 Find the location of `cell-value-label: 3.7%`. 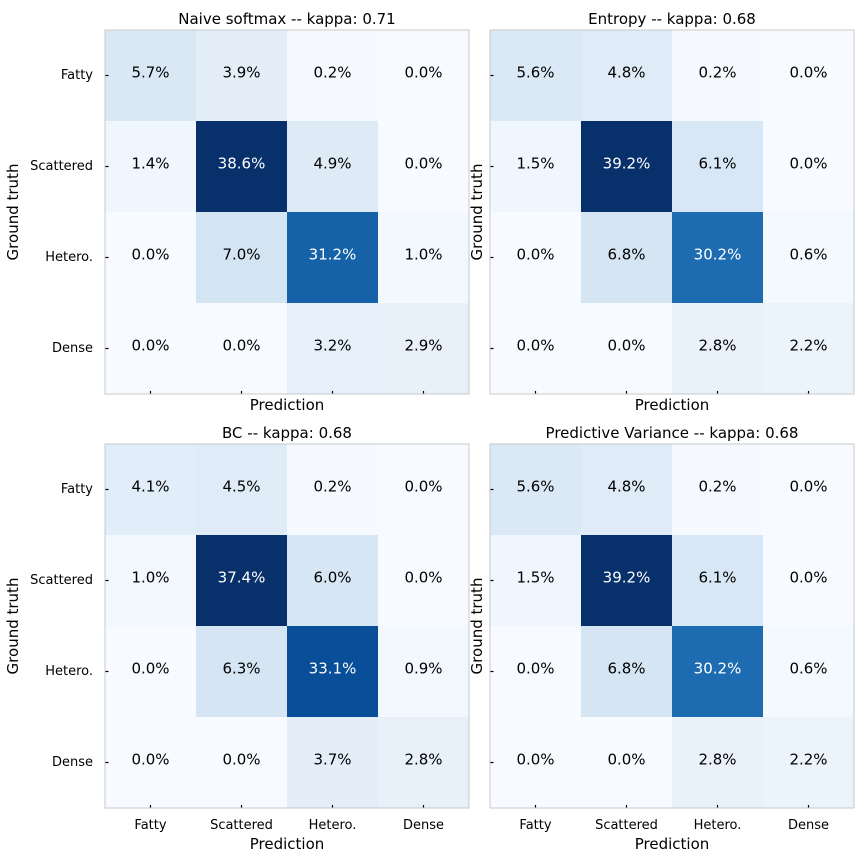

cell-value-label: 3.7% is located at coordinates (332, 760).